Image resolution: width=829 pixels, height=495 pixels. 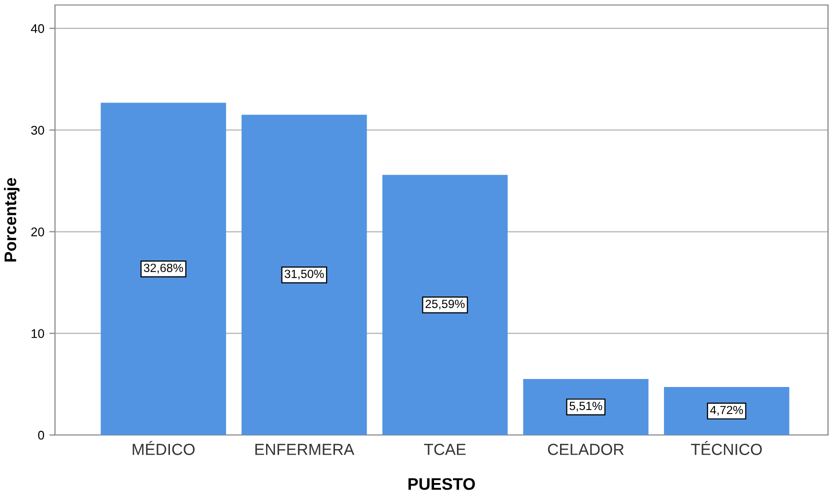 I want to click on data-label: 5,51%, so click(x=586, y=407).